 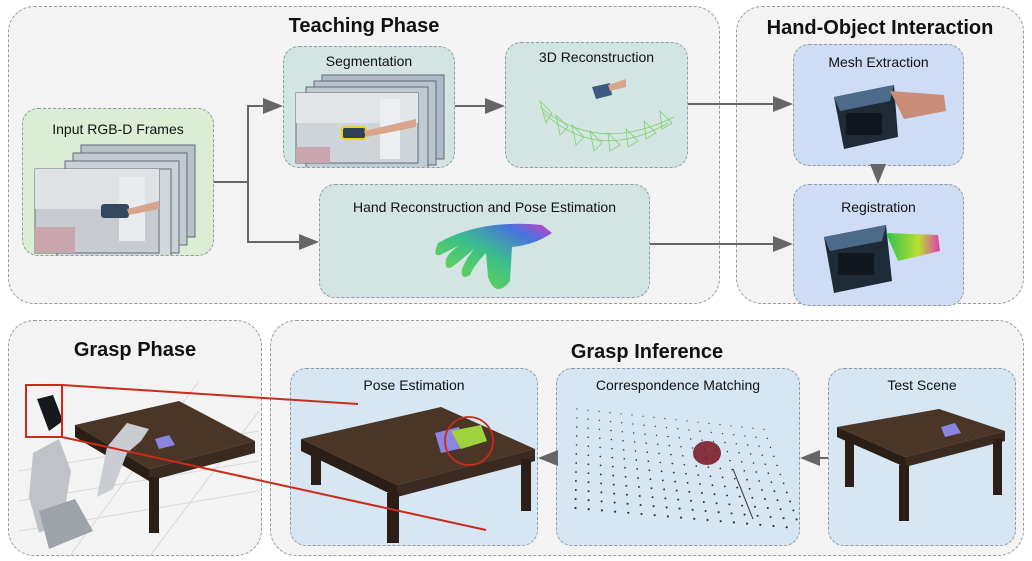 What do you see at coordinates (418, 475) in the screenshot?
I see `pose-estimation-image` at bounding box center [418, 475].